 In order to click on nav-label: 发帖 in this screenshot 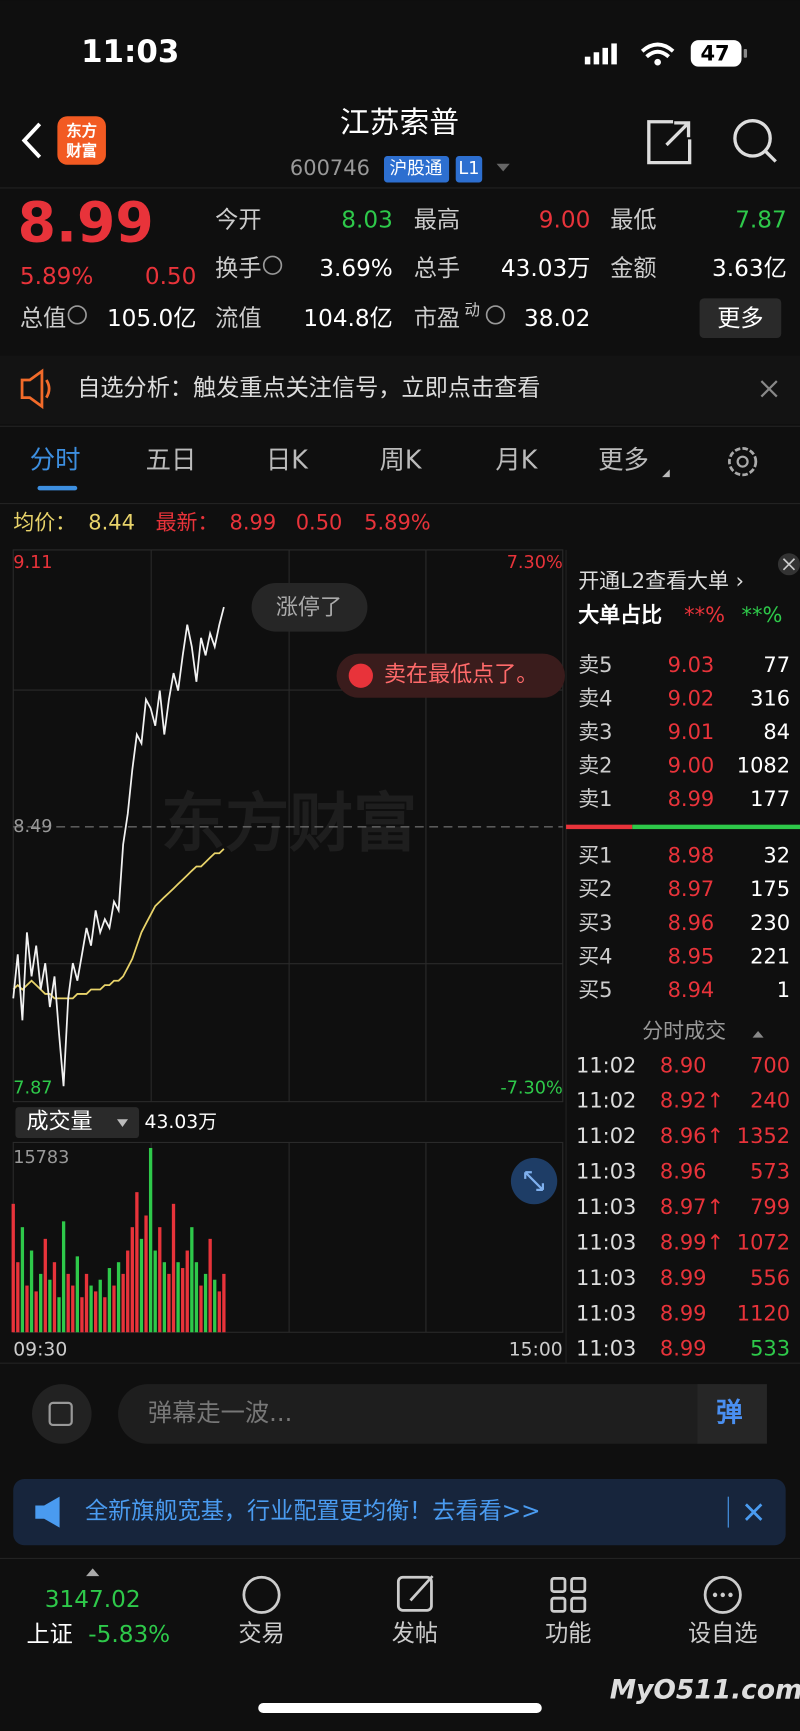, I will do `click(415, 1633)`.